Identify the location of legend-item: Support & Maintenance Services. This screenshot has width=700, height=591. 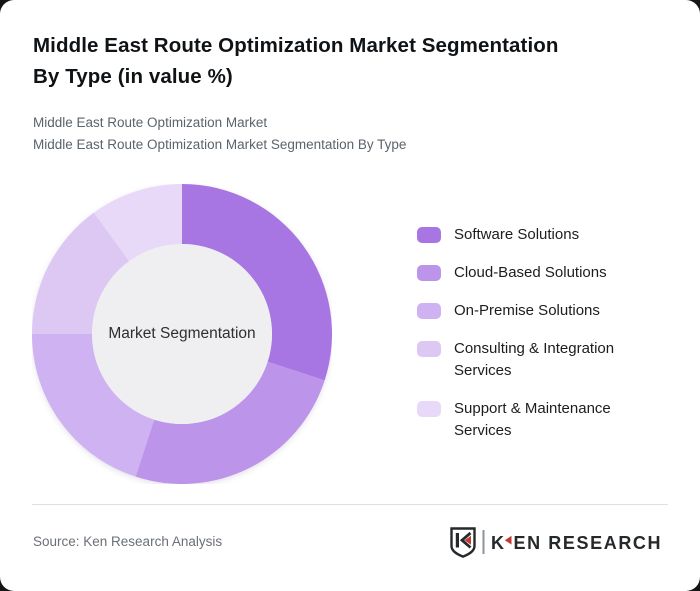
(536, 420).